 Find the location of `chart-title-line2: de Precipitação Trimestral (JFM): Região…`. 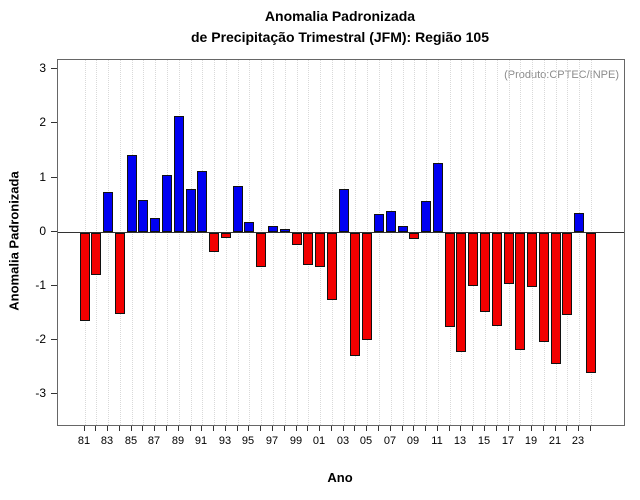

chart-title-line2: de Precipitação Trimestral (JFM): Região… is located at coordinates (340, 37).